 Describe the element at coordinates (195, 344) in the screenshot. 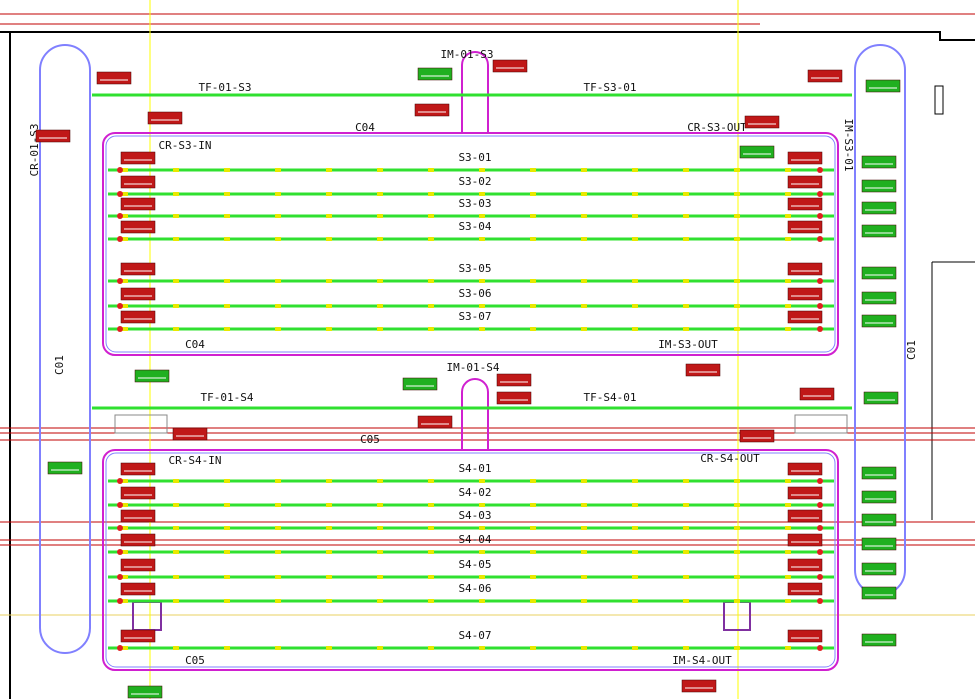

I see `label: C04` at that location.